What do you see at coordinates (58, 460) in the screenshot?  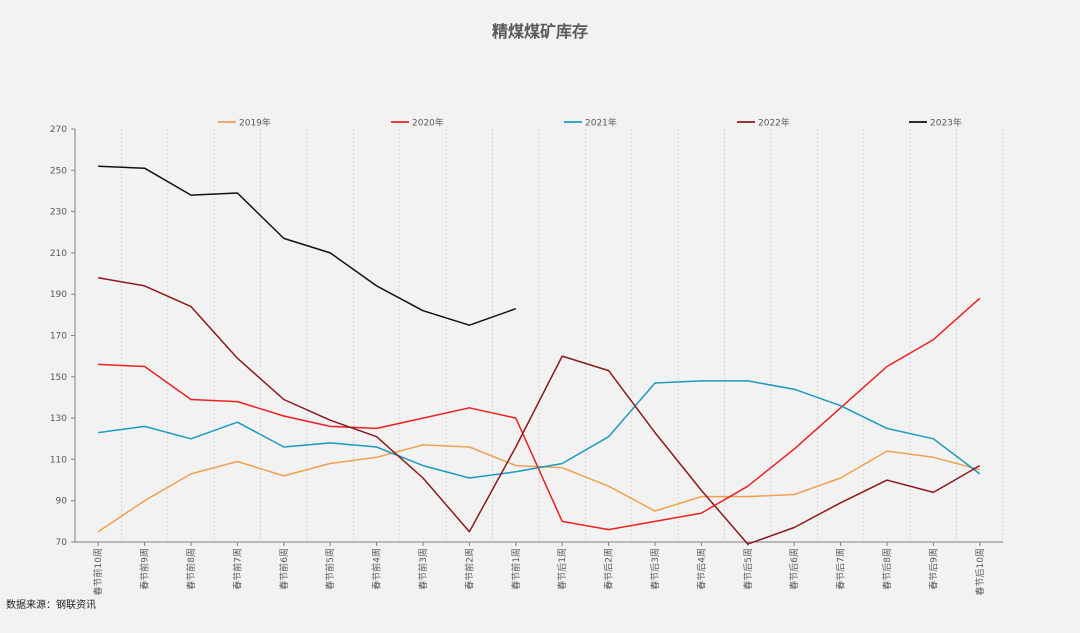 I see `y-tick-label: 110` at bounding box center [58, 460].